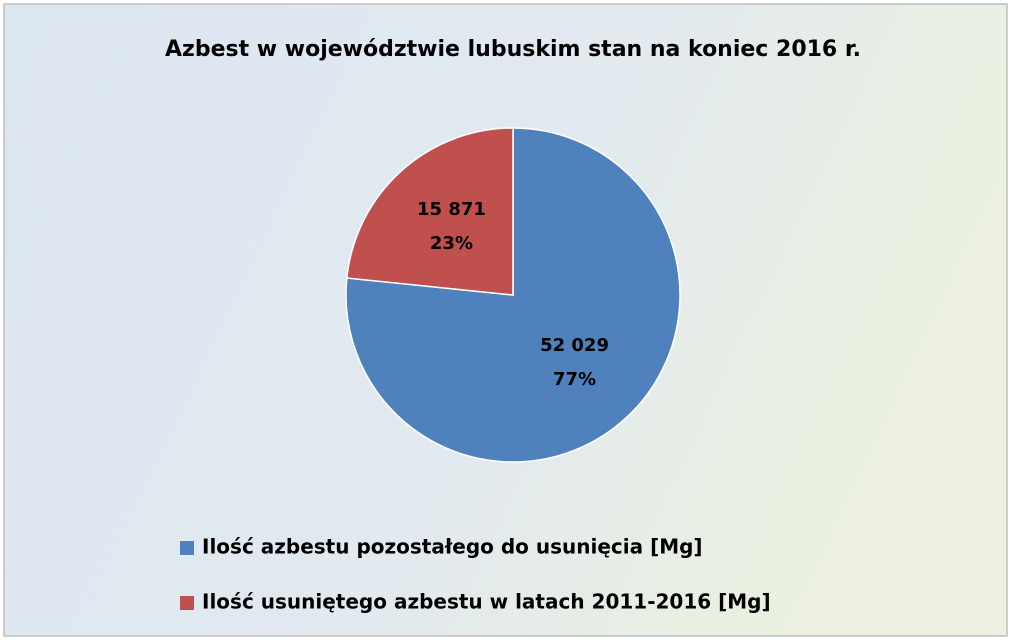  I want to click on percent-label: 77%, so click(574, 379).